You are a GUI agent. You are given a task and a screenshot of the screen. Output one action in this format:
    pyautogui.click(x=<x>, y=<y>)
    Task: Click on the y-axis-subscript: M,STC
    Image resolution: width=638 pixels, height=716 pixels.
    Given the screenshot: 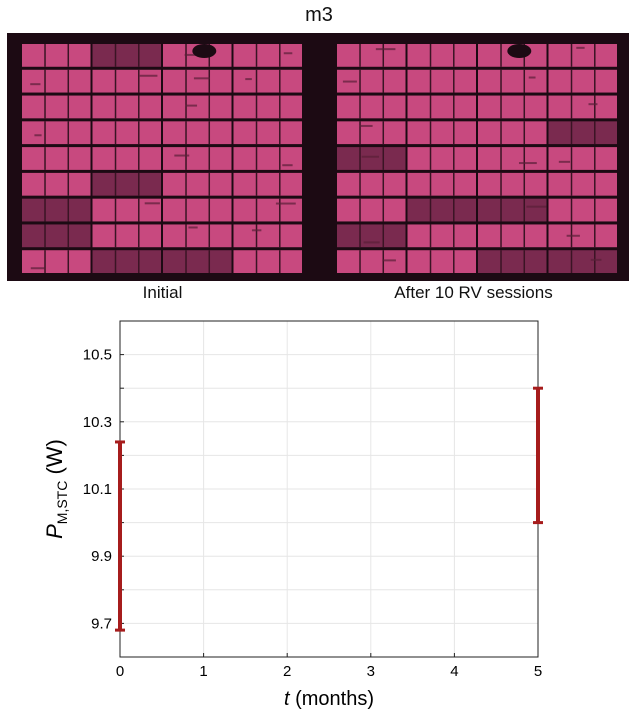 What is the action you would take?
    pyautogui.click(x=62, y=503)
    